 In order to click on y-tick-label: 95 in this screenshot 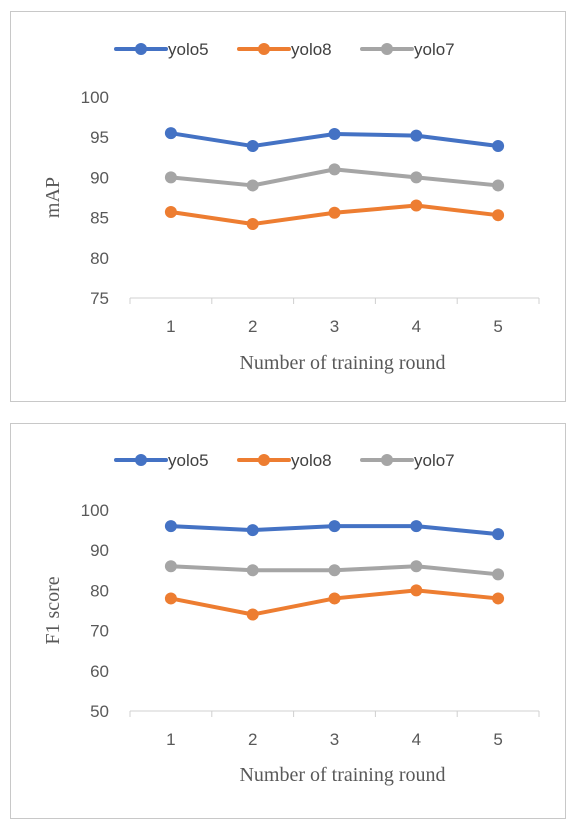, I will do `click(99, 137)`.